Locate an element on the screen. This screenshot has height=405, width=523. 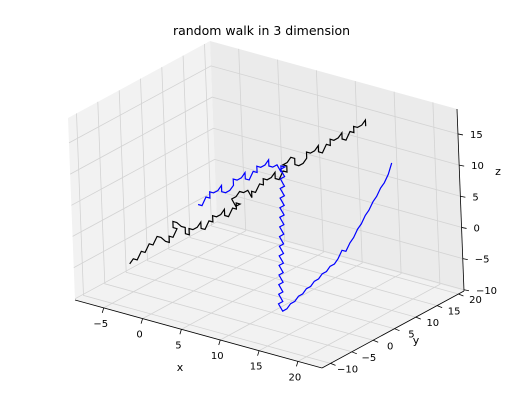
y-tick-label: 0 is located at coordinates (390, 346).